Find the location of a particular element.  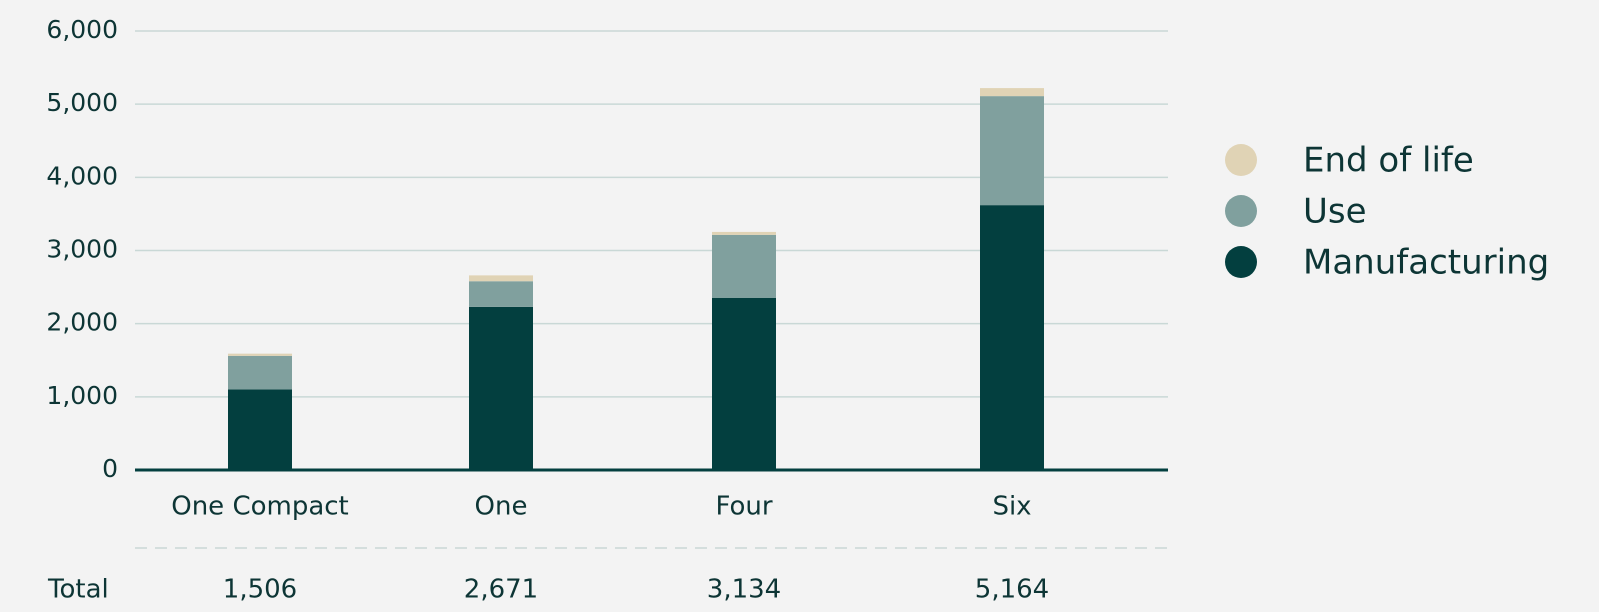

y-tick-label: 2,000 is located at coordinates (82, 322).